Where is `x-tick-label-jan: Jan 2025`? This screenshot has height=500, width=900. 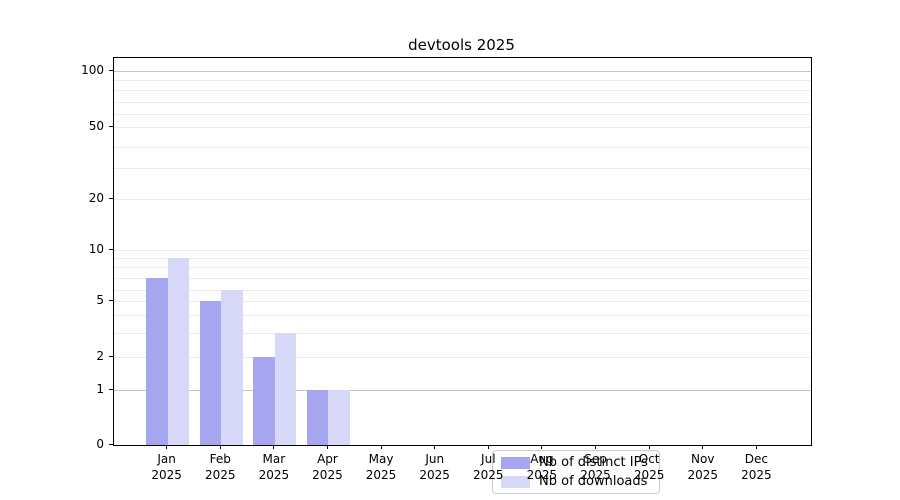 x-tick-label-jan: Jan 2025 is located at coordinates (166, 467).